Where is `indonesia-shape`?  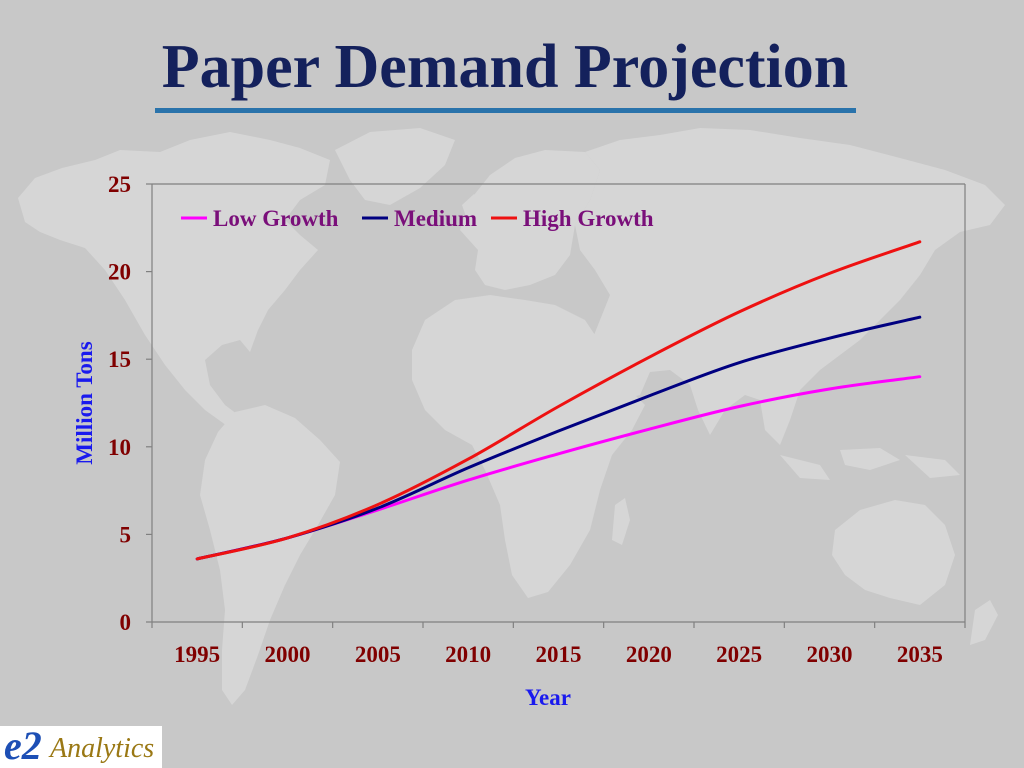
indonesia-shape is located at coordinates (870, 464).